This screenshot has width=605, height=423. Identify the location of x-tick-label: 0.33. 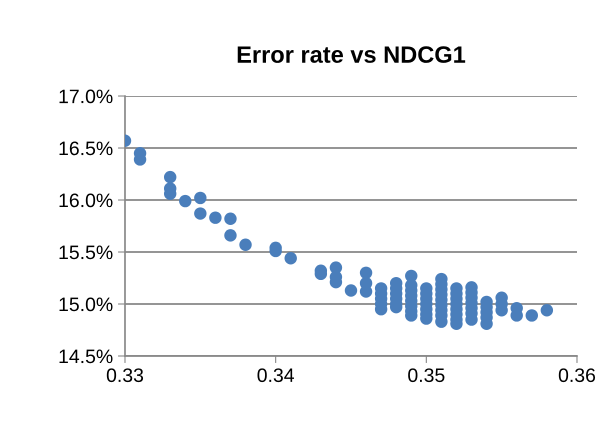
(125, 375).